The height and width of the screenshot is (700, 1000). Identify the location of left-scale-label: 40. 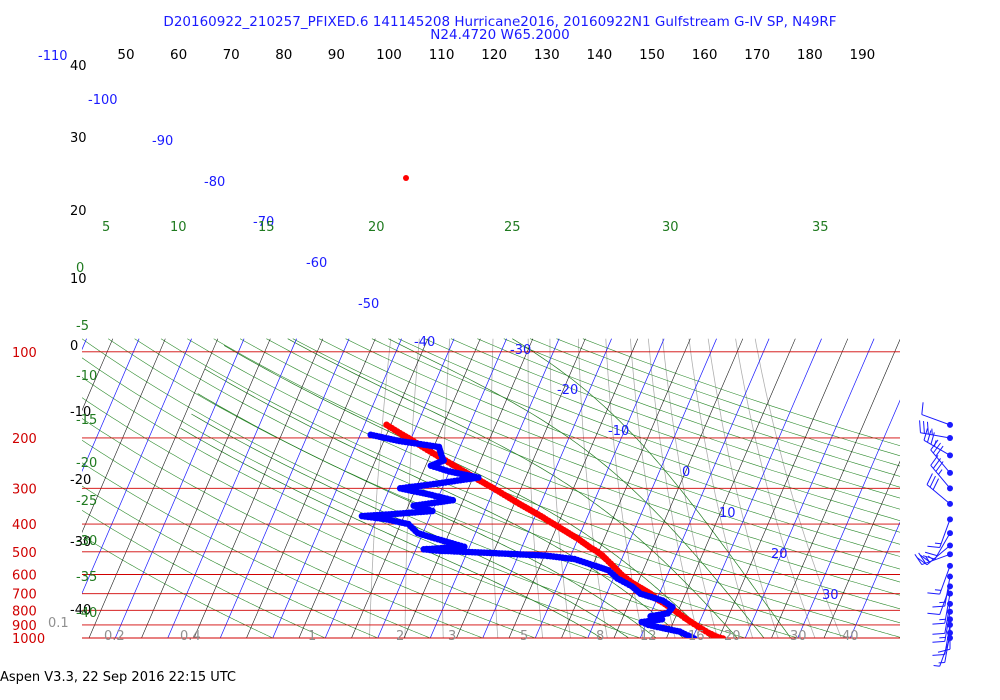
(78, 66).